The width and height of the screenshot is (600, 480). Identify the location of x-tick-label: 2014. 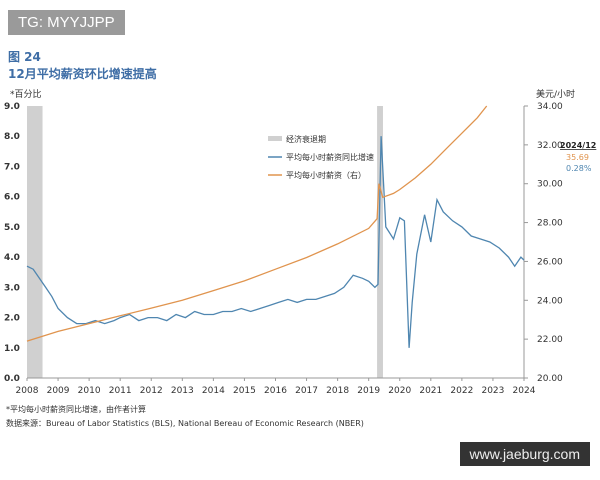
(213, 391).